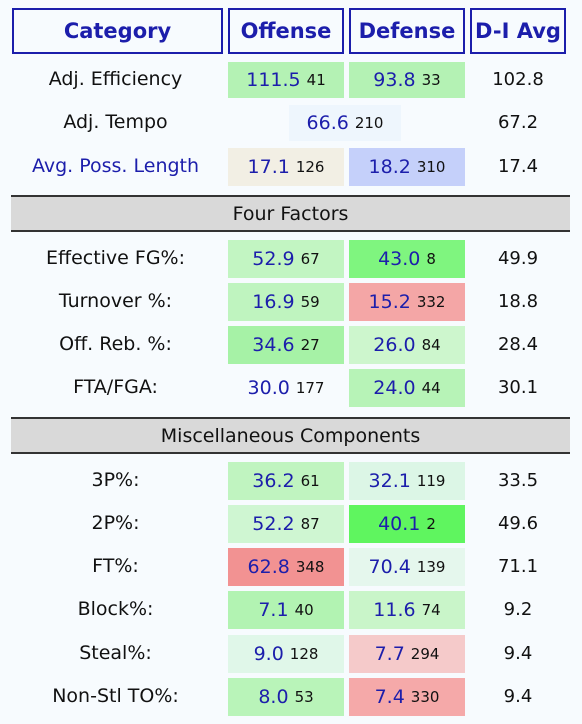 Image resolution: width=582 pixels, height=724 pixels. I want to click on row-label: 2P%:, so click(115, 523).